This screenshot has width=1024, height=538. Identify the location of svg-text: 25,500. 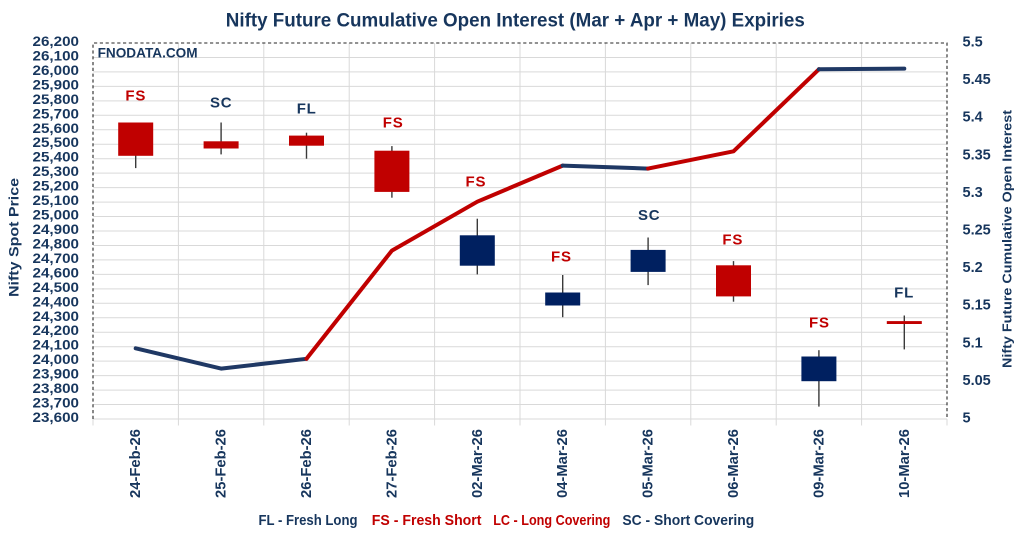
(56, 142).